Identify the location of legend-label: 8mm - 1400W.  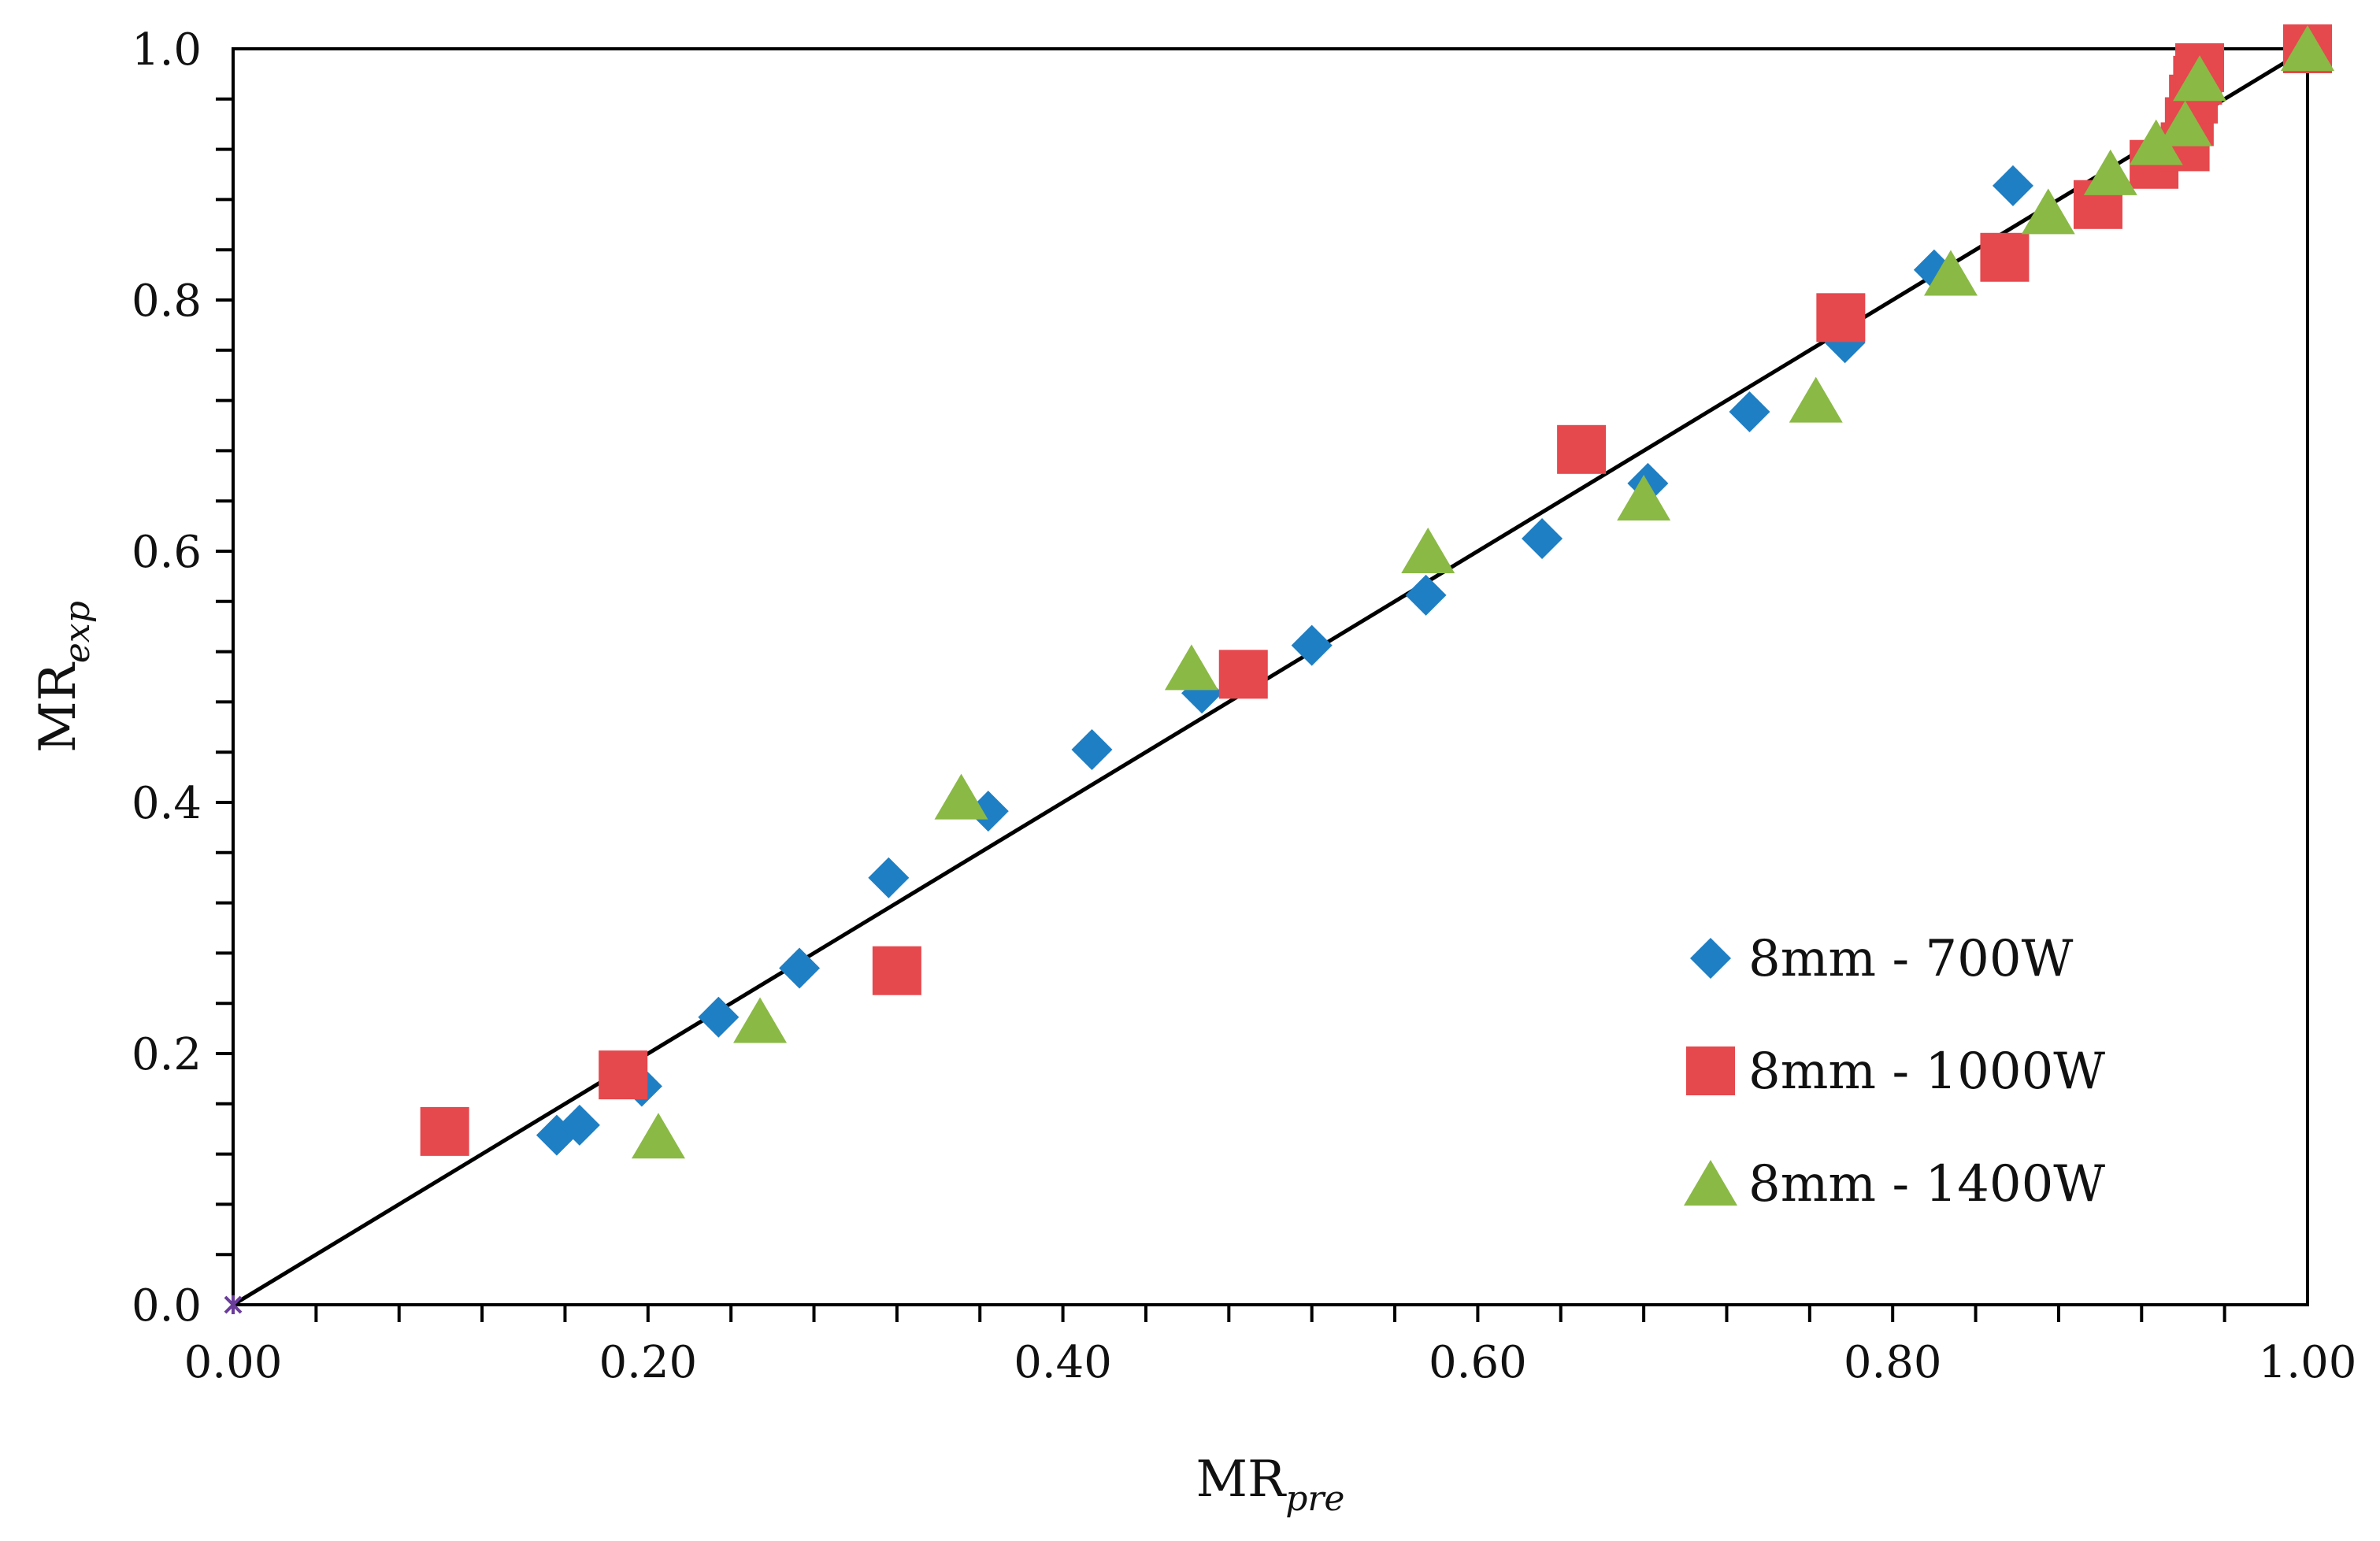
(1926, 1184).